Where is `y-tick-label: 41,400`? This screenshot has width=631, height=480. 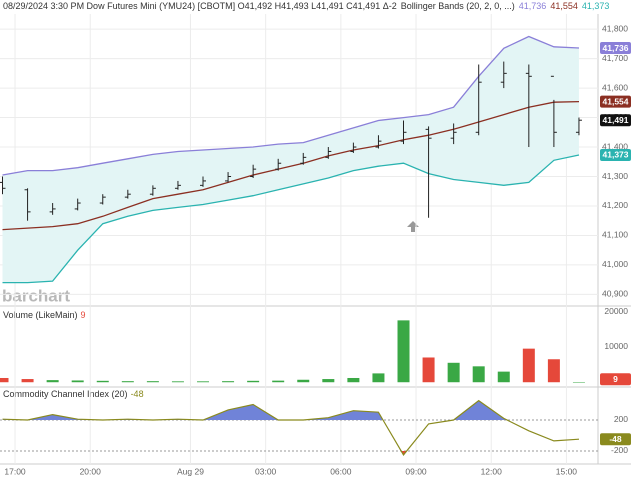
y-tick-label: 41,400 is located at coordinates (615, 146).